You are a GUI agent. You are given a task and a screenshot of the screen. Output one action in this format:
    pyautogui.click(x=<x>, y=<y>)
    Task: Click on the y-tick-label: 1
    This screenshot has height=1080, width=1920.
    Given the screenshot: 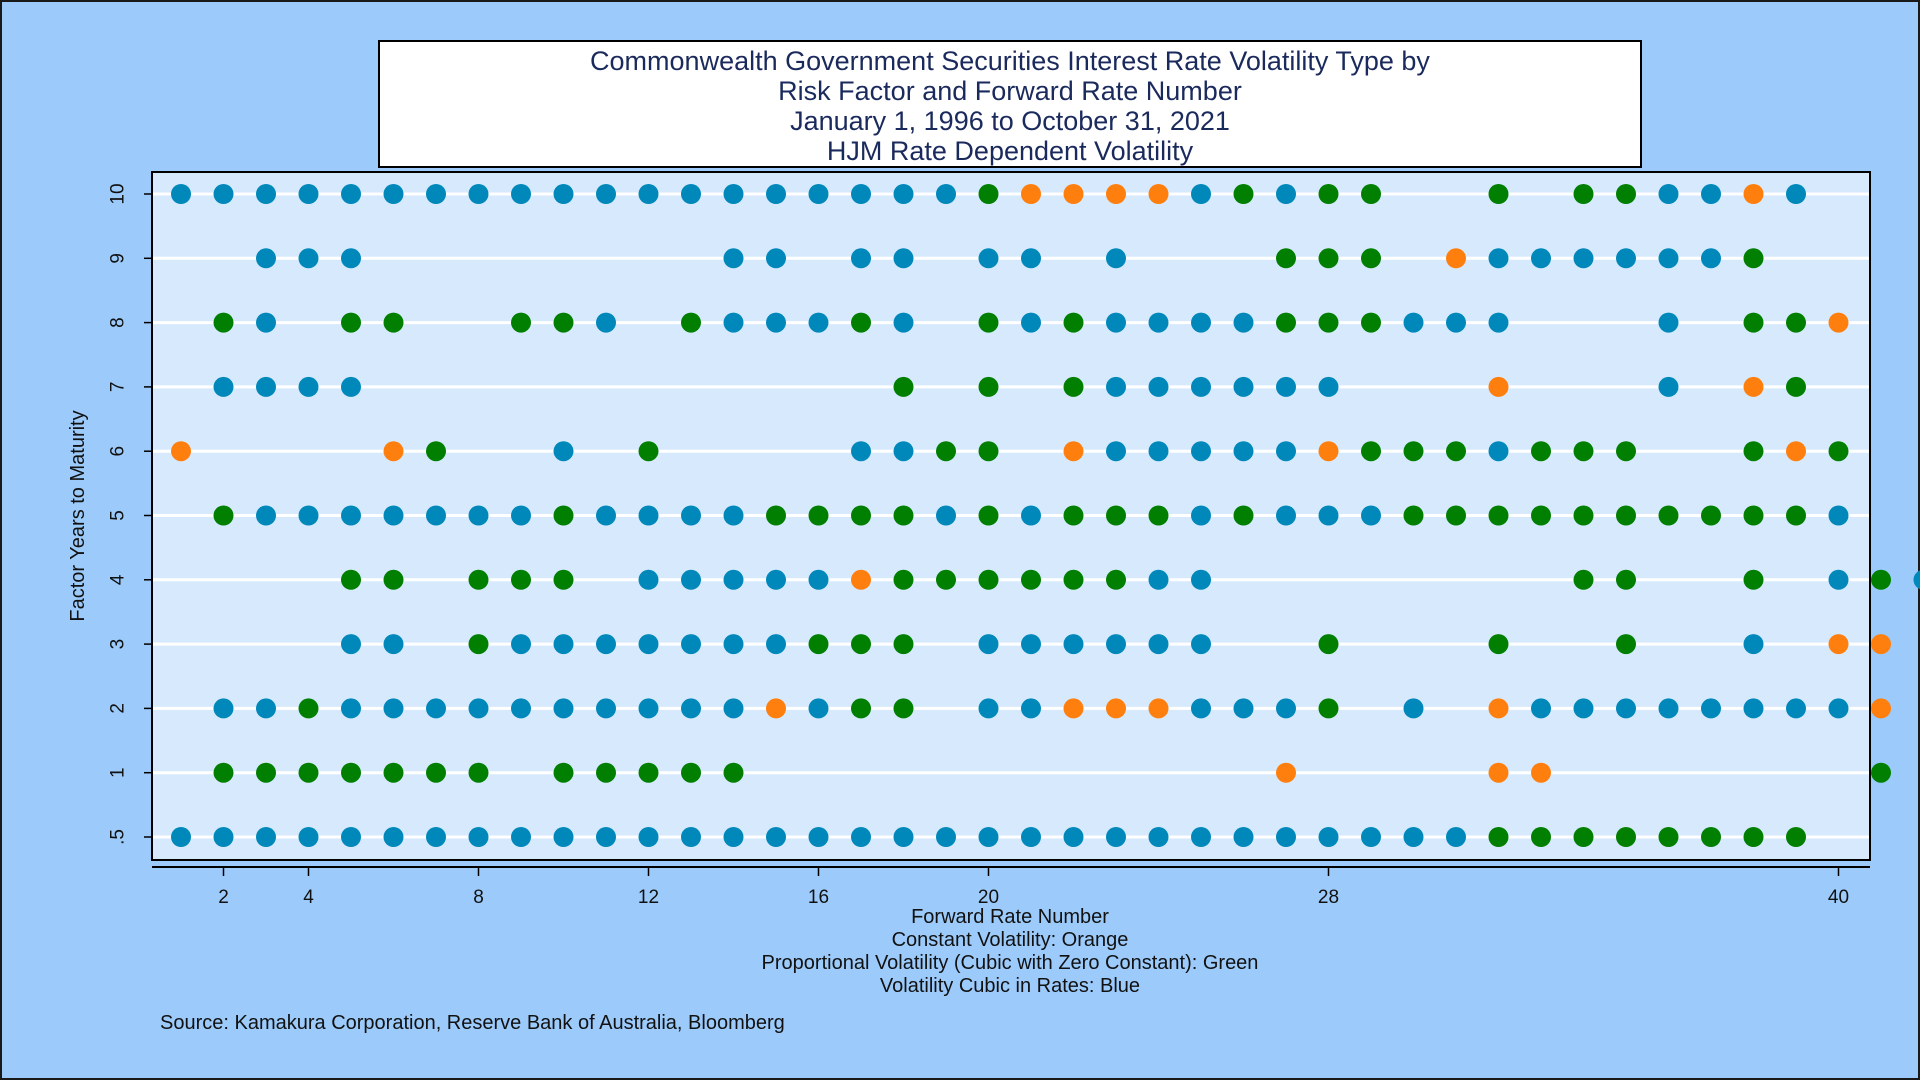 What is the action you would take?
    pyautogui.click(x=118, y=772)
    